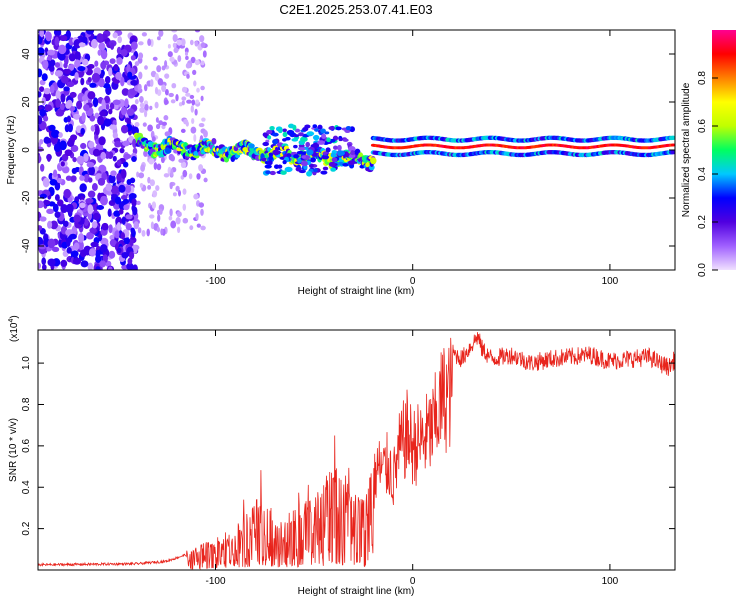 This screenshot has height=600, width=750. Describe the element at coordinates (26, 245) in the screenshot. I see `spectrogram-y-tick-label: -40` at that location.